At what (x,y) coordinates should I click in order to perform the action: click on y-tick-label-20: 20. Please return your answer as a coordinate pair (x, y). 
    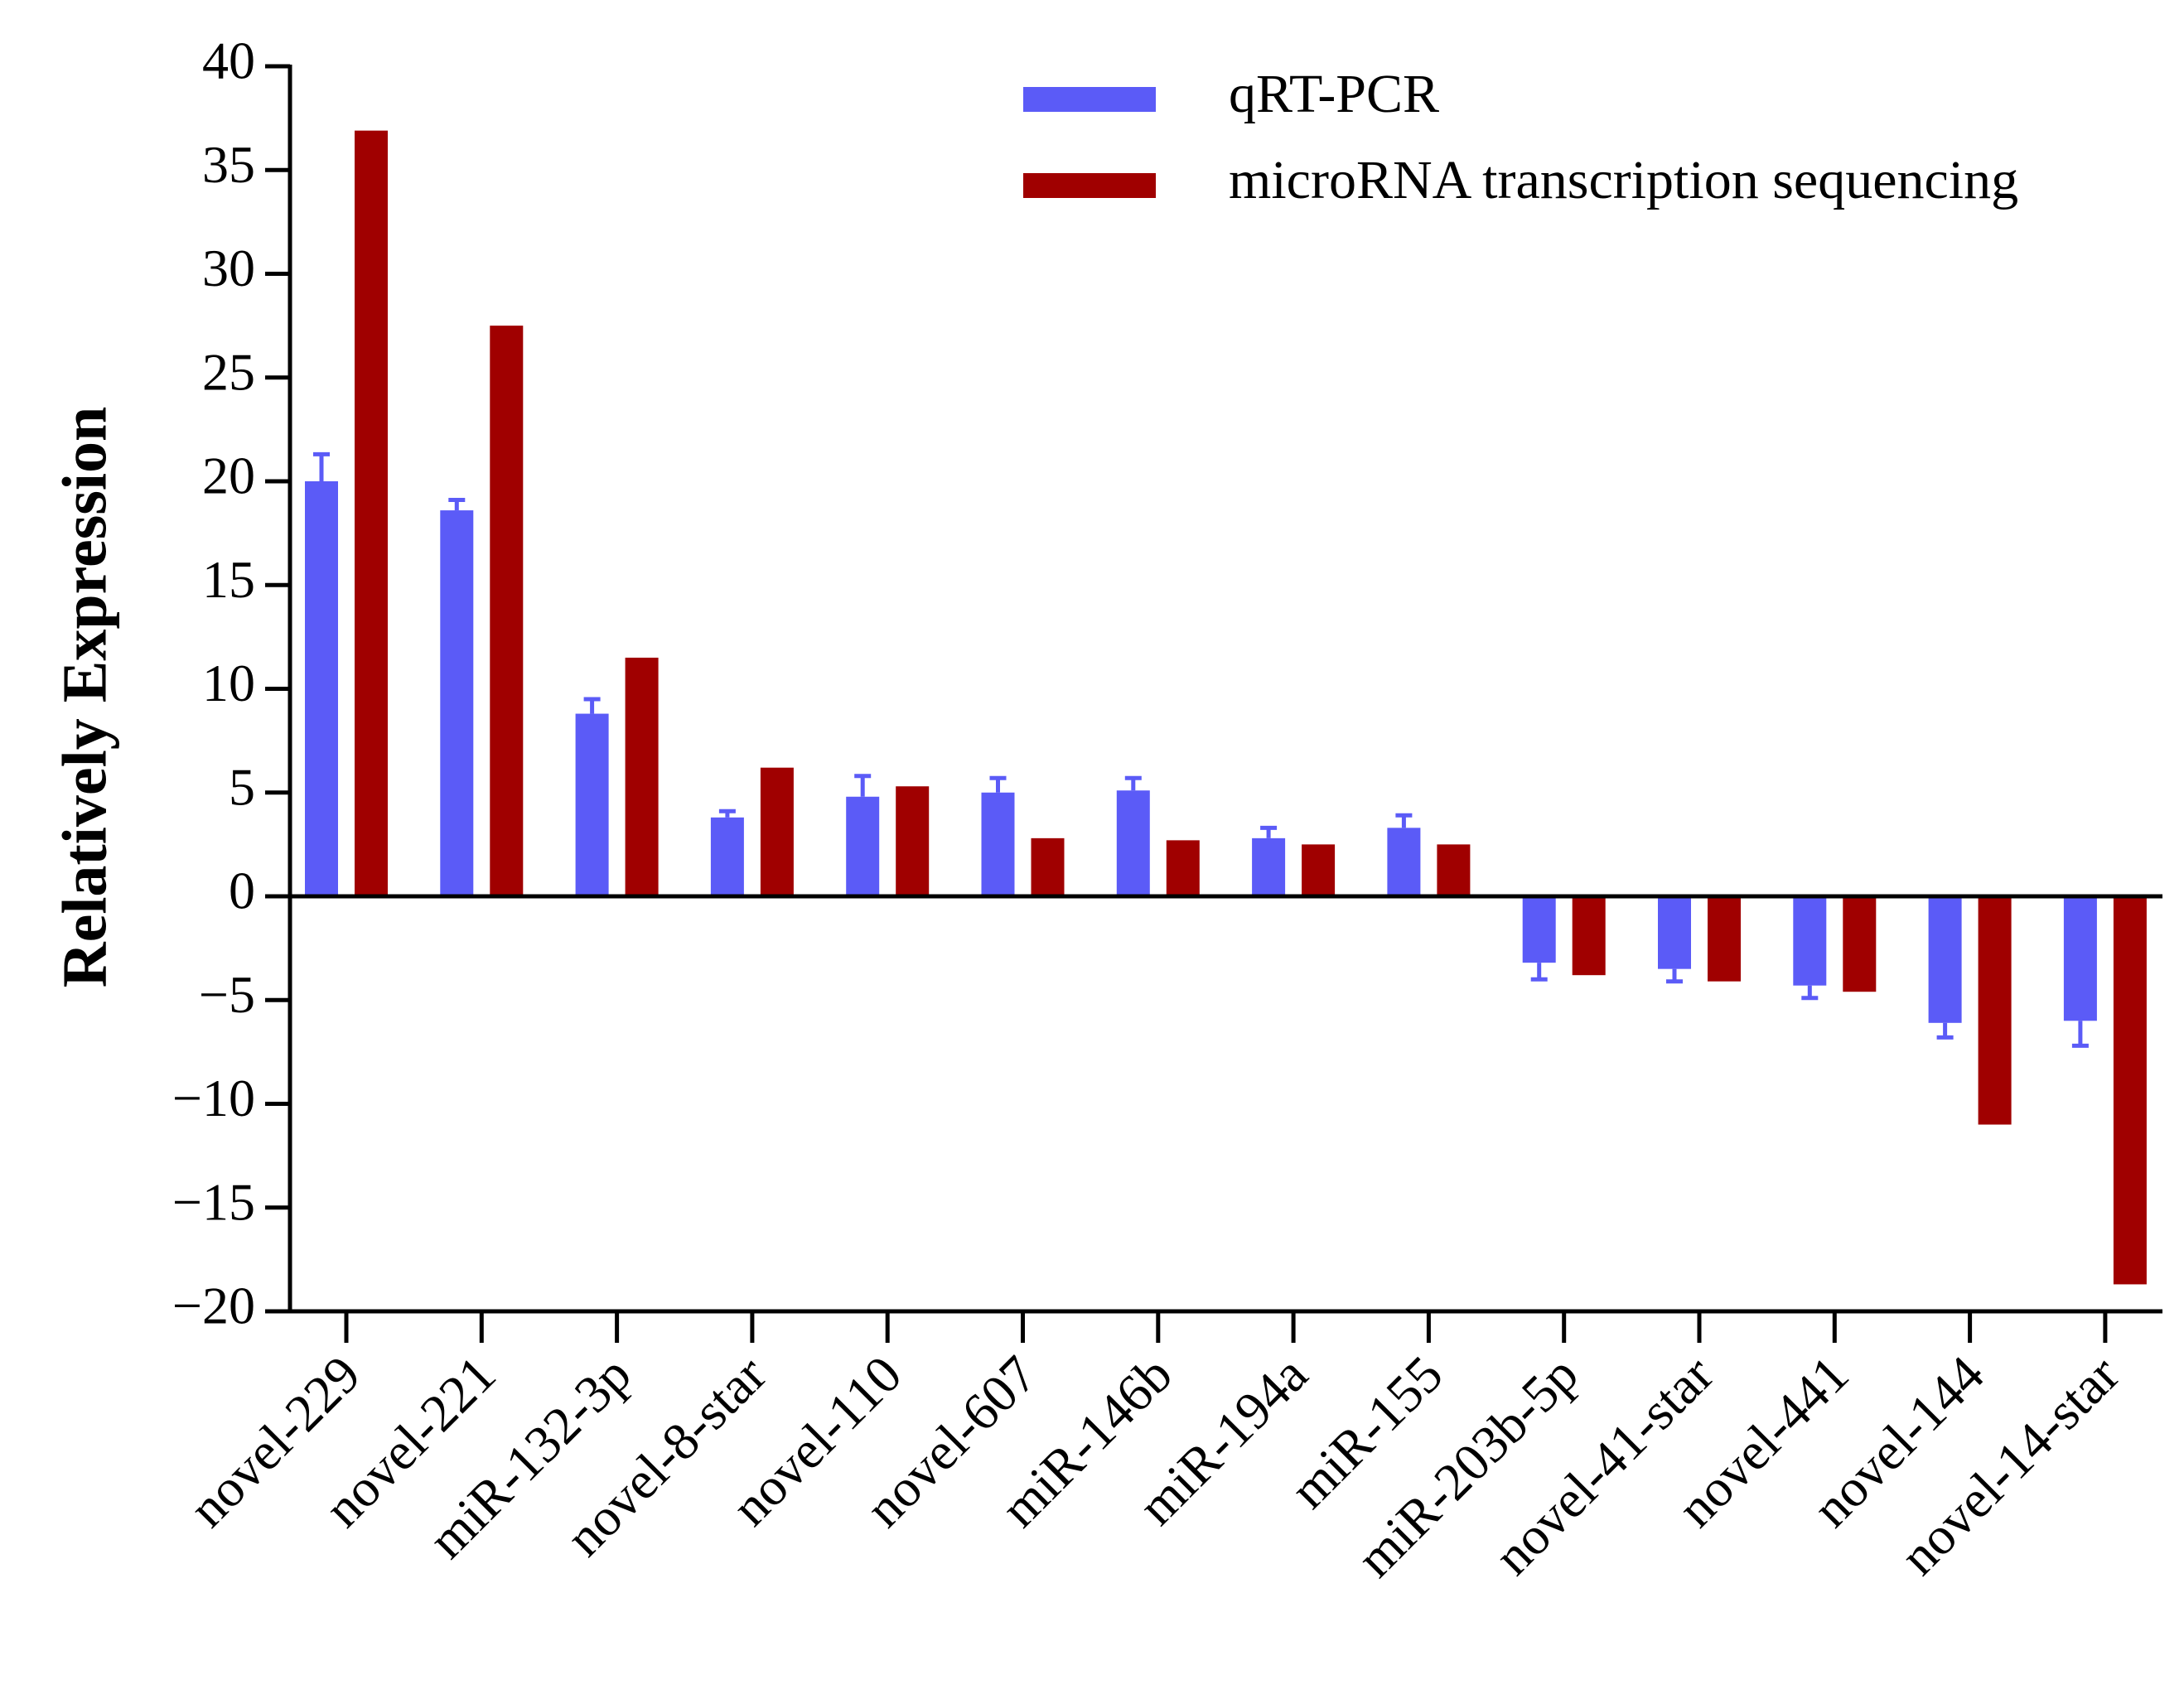
    Looking at the image, I should click on (228, 475).